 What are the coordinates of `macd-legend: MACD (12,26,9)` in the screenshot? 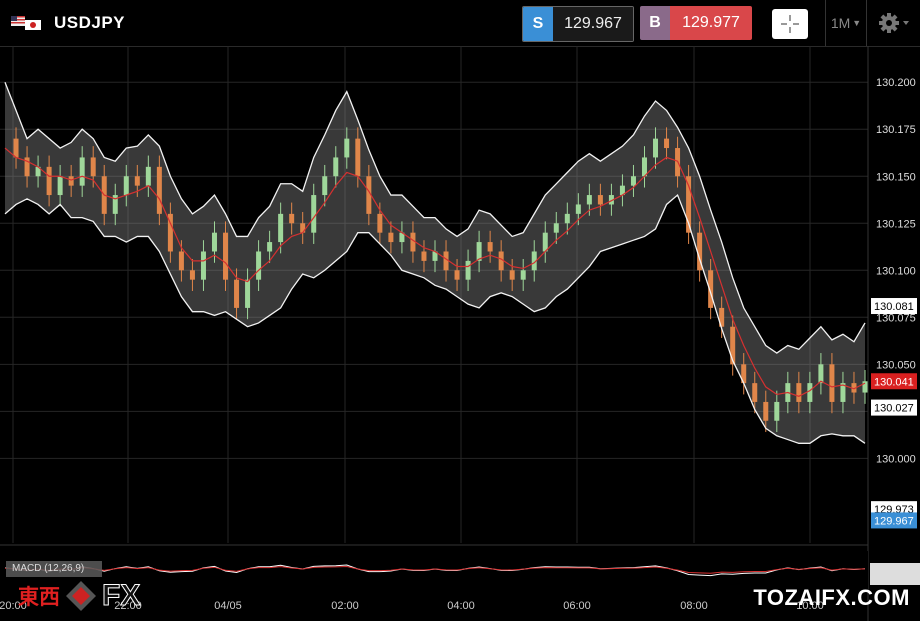 It's located at (54, 569).